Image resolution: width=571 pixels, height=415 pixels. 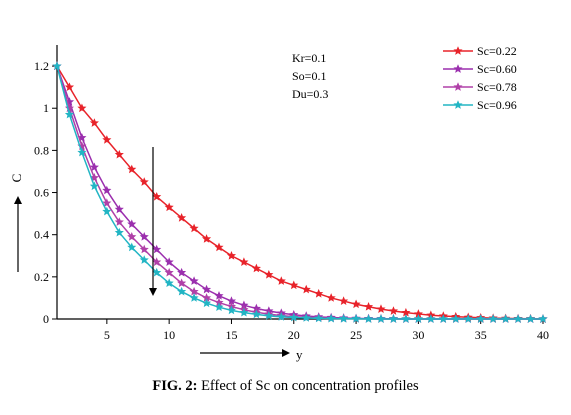 What do you see at coordinates (41, 235) in the screenshot?
I see `y-tick-label: 0.4` at bounding box center [41, 235].